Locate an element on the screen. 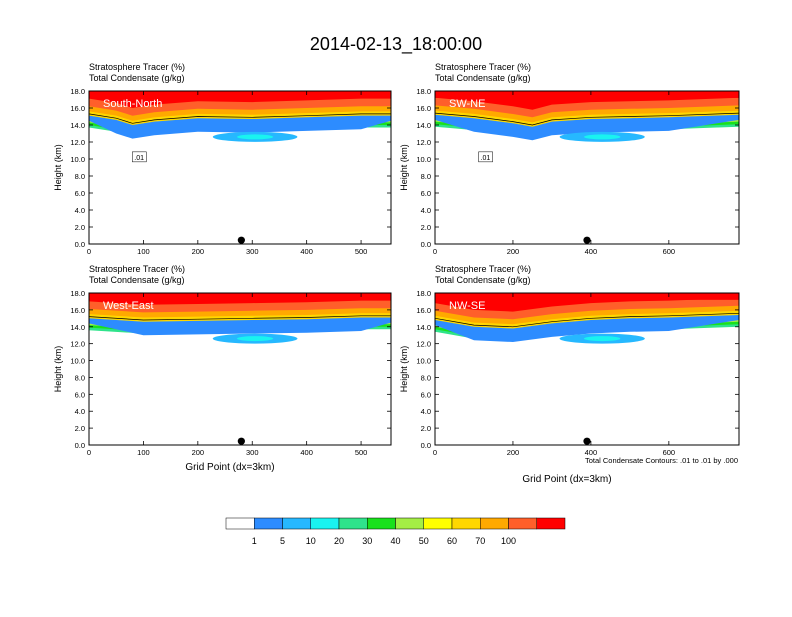  colorbar-label: 5 is located at coordinates (282, 541).